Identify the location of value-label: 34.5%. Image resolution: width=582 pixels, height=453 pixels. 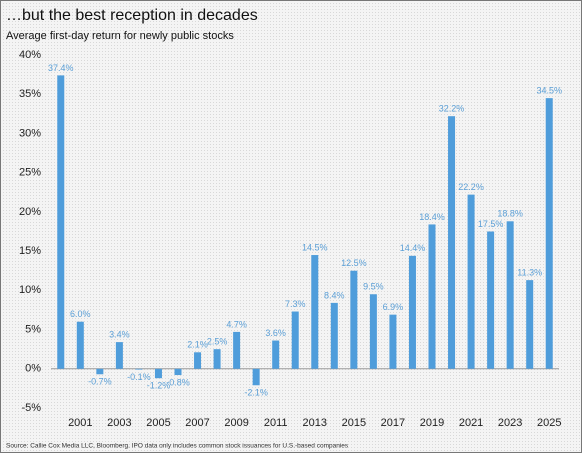
(549, 91).